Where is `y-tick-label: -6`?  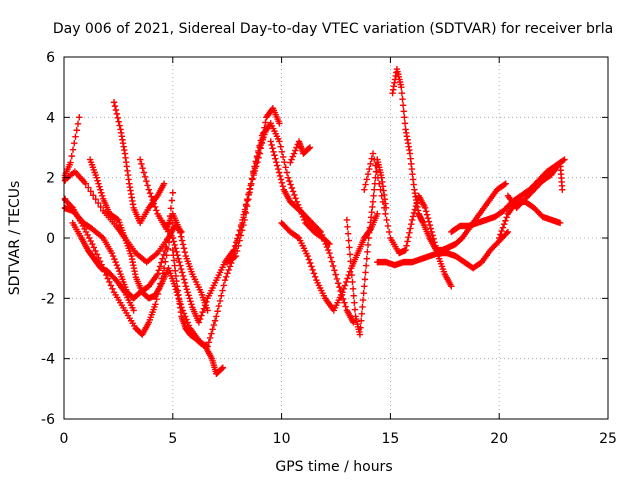 y-tick-label: -6 is located at coordinates (48, 420).